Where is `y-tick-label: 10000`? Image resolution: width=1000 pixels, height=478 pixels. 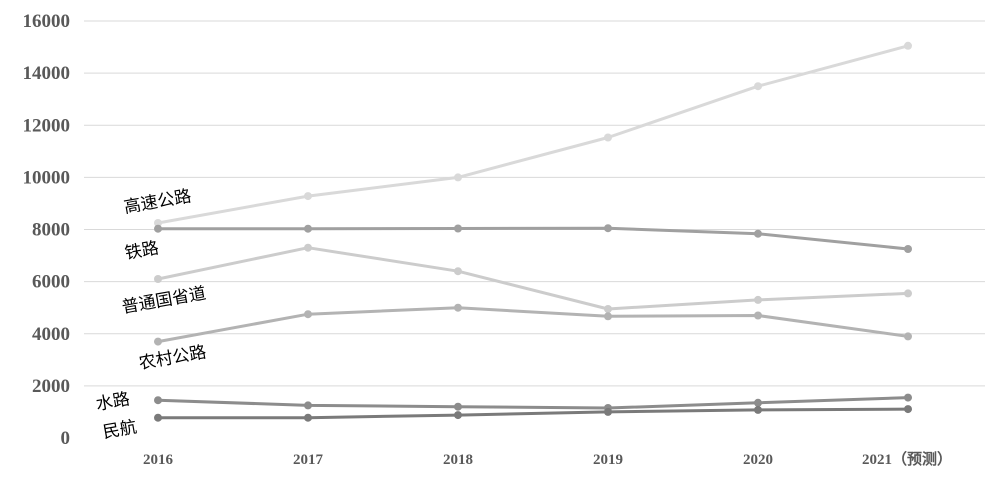 y-tick-label: 10000 is located at coordinates (47, 177).